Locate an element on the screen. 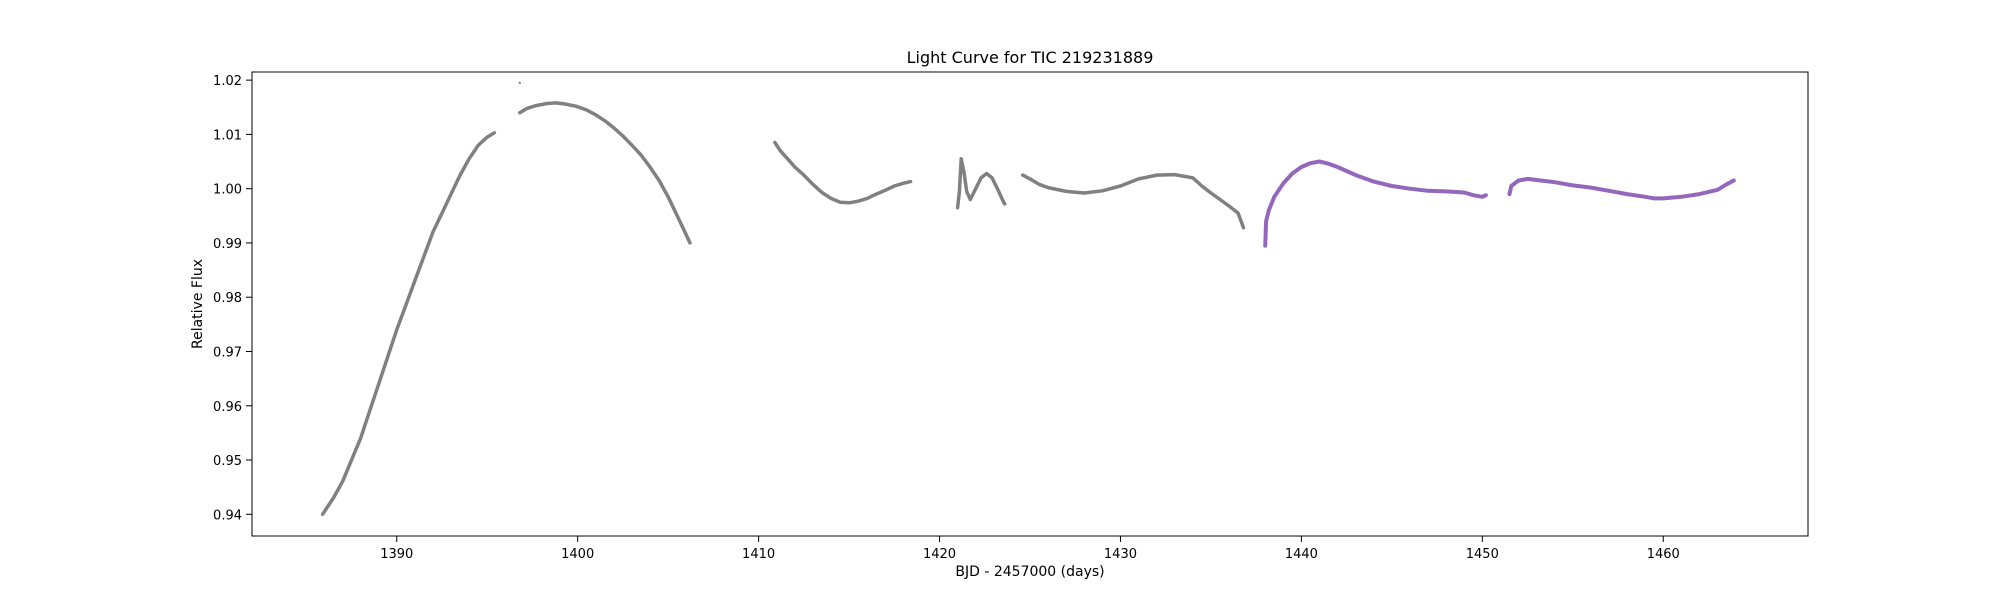  x-tick-label: 1460 is located at coordinates (1663, 554).